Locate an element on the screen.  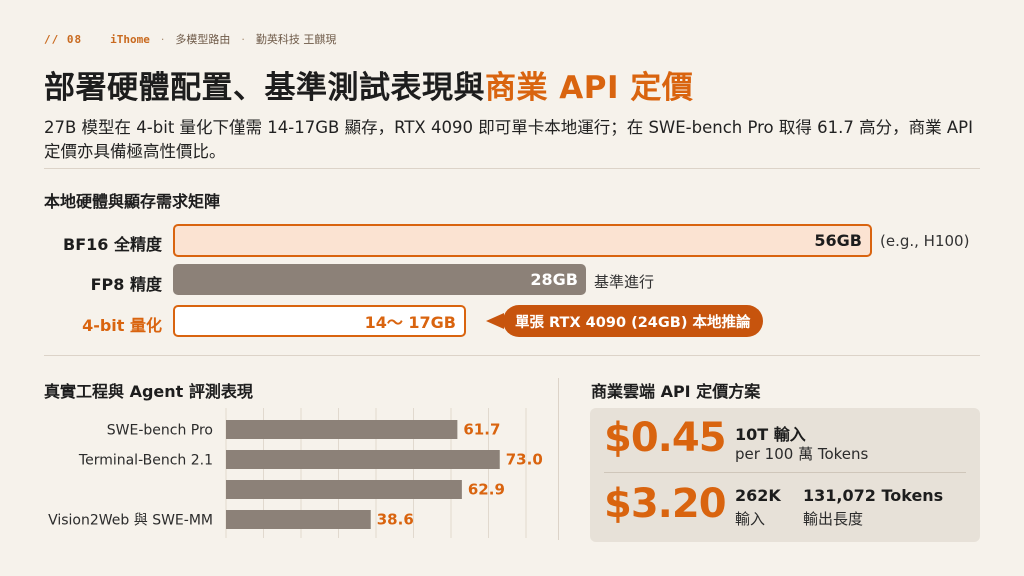
output-price: $3.20 is located at coordinates (665, 504).